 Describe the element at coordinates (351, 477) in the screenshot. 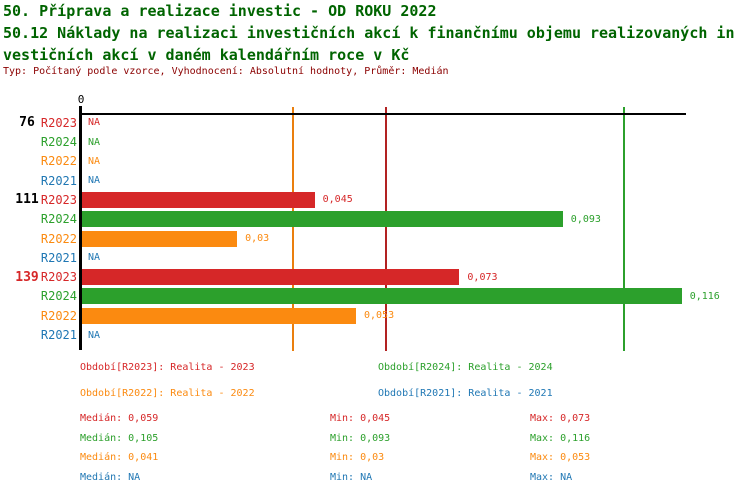

I see `stat-min-R2021: Min: NA` at that location.